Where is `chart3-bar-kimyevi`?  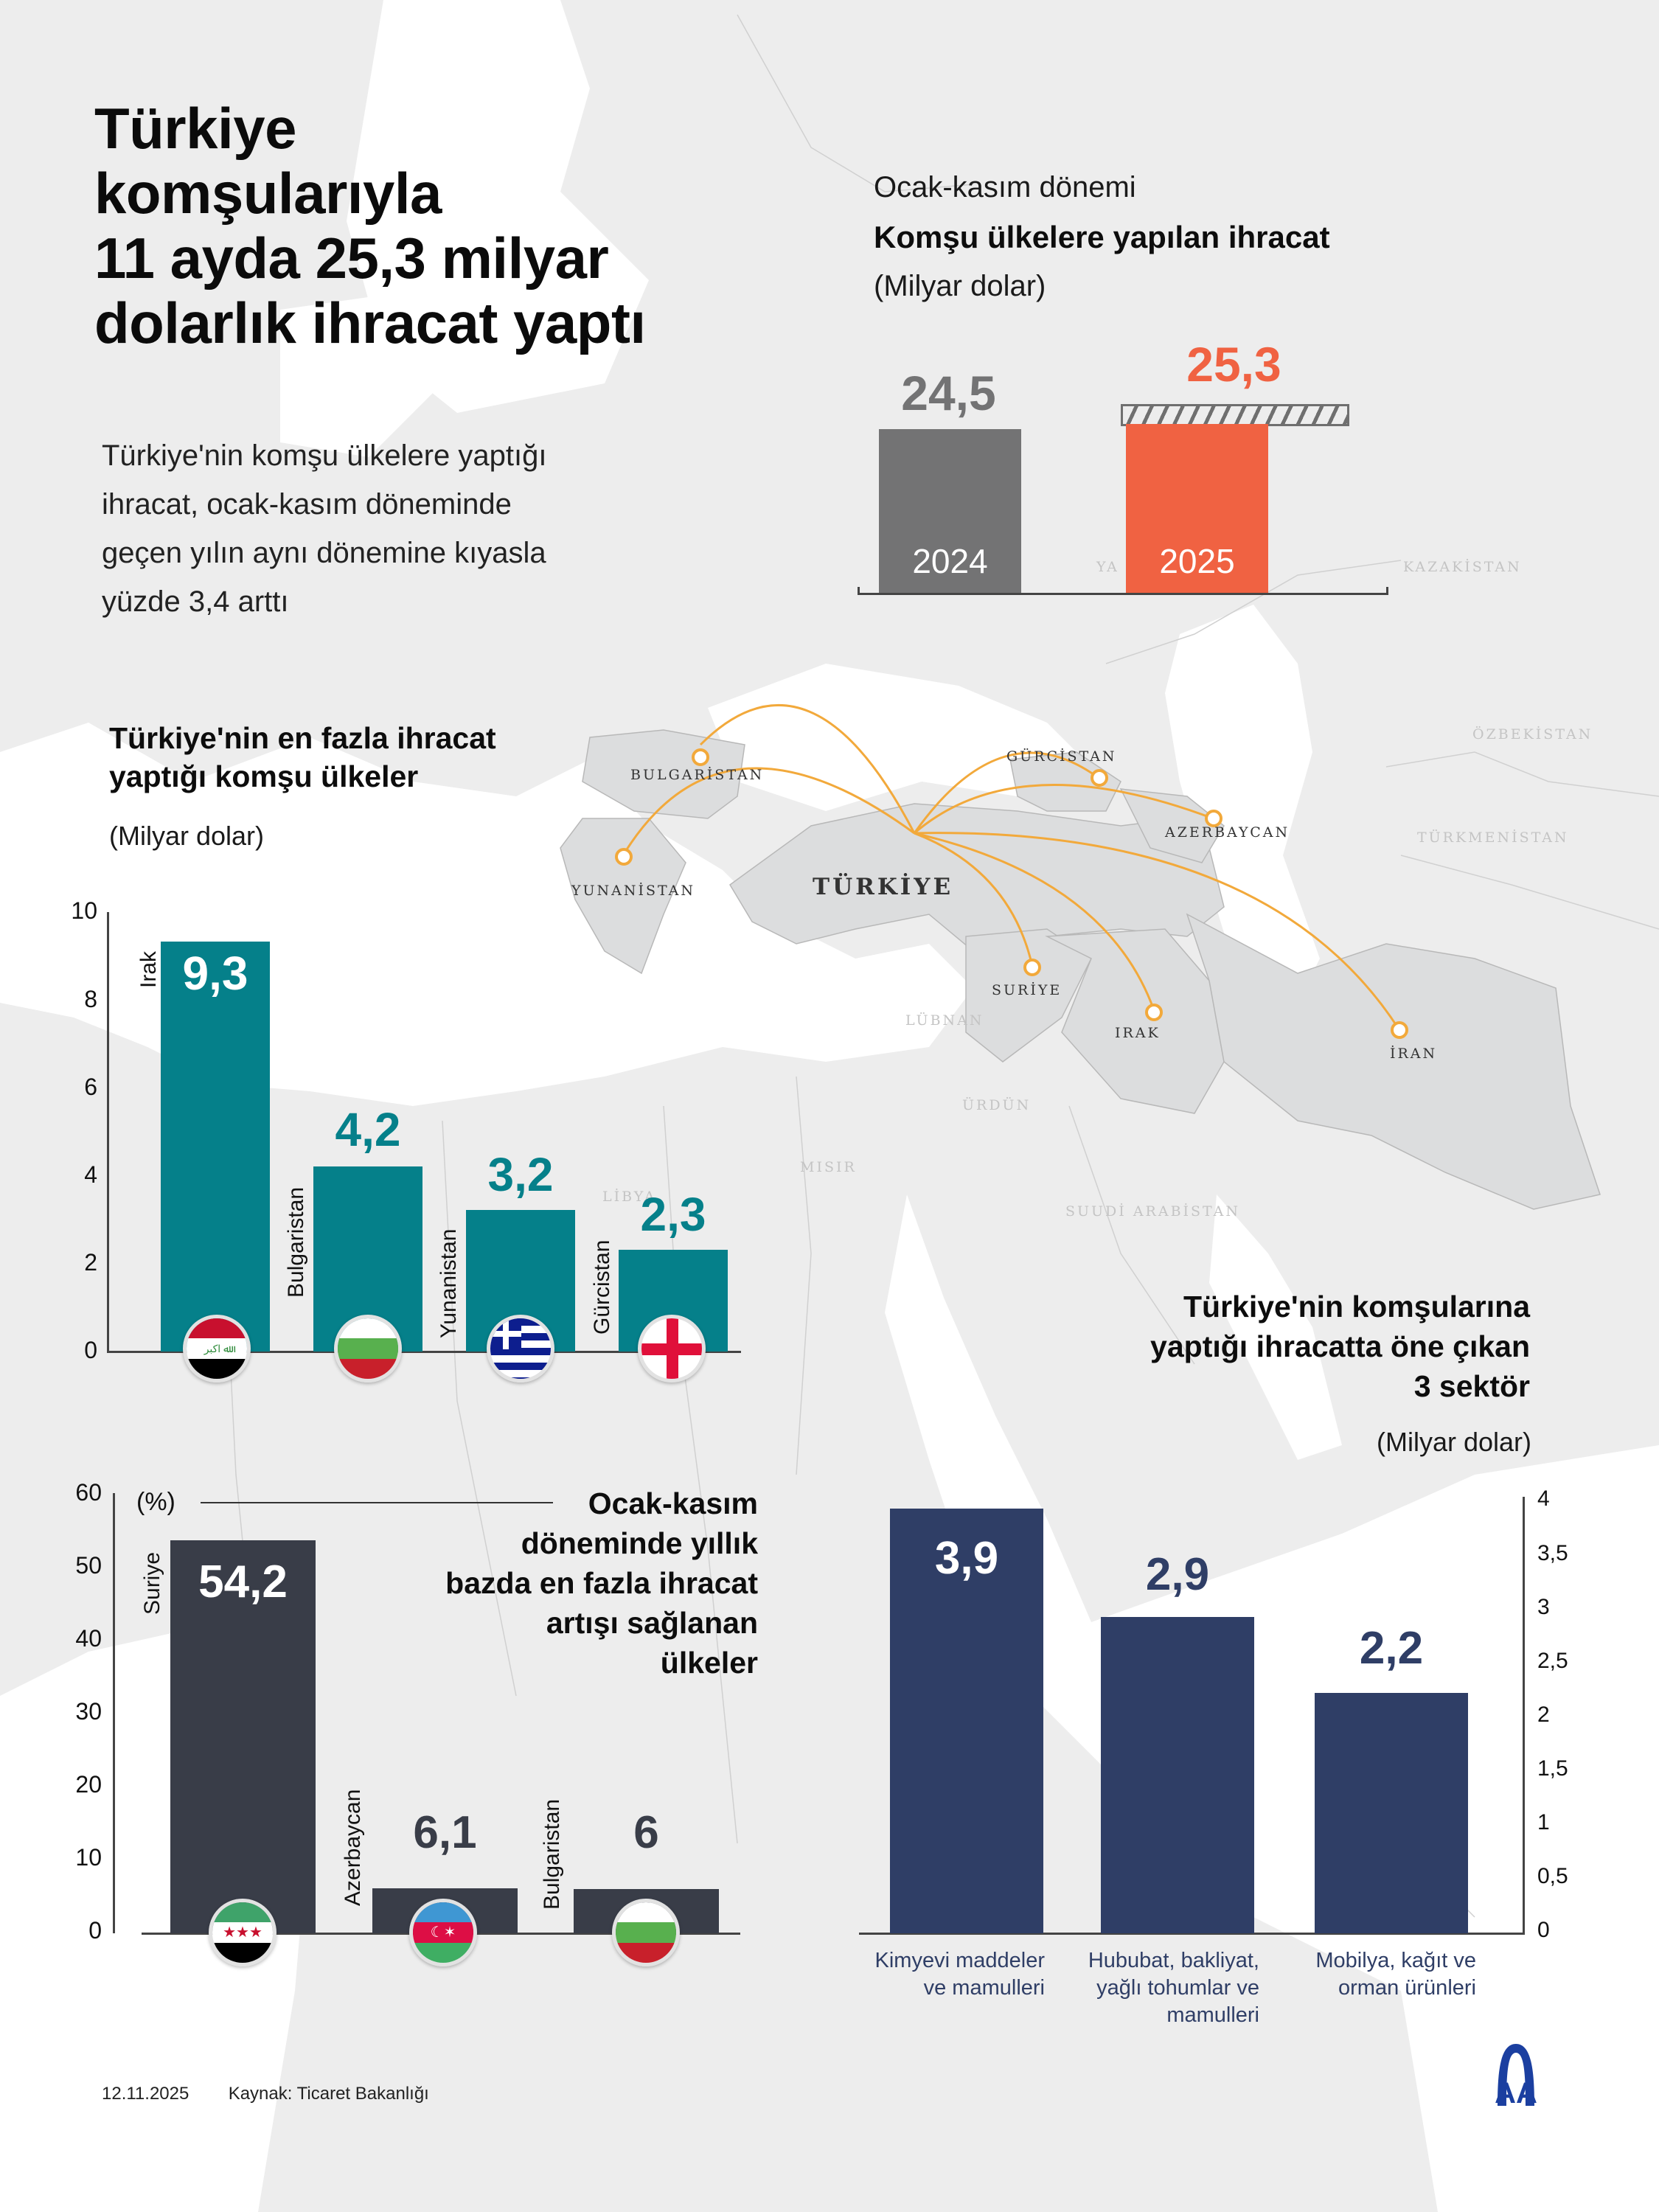 chart3-bar-kimyevi is located at coordinates (966, 1721).